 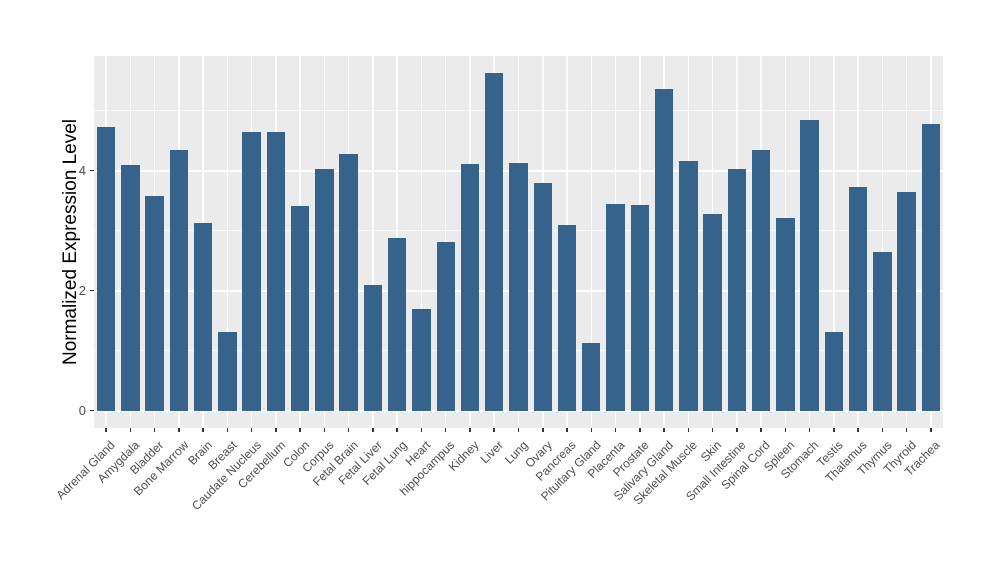 What do you see at coordinates (70, 242) in the screenshot?
I see `y-axis-title: Normalized Expression Level` at bounding box center [70, 242].